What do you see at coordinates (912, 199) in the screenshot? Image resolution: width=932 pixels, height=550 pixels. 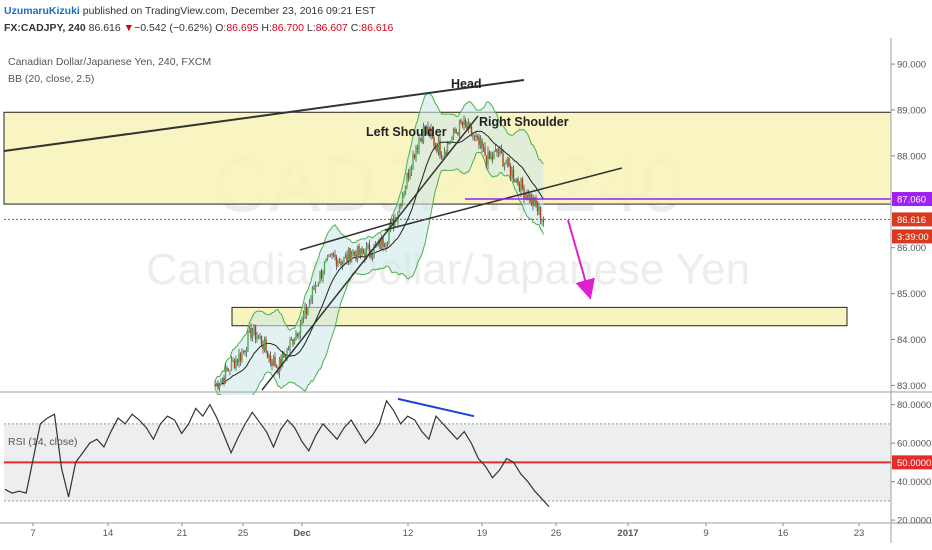 I see `level-price-marker` at bounding box center [912, 199].